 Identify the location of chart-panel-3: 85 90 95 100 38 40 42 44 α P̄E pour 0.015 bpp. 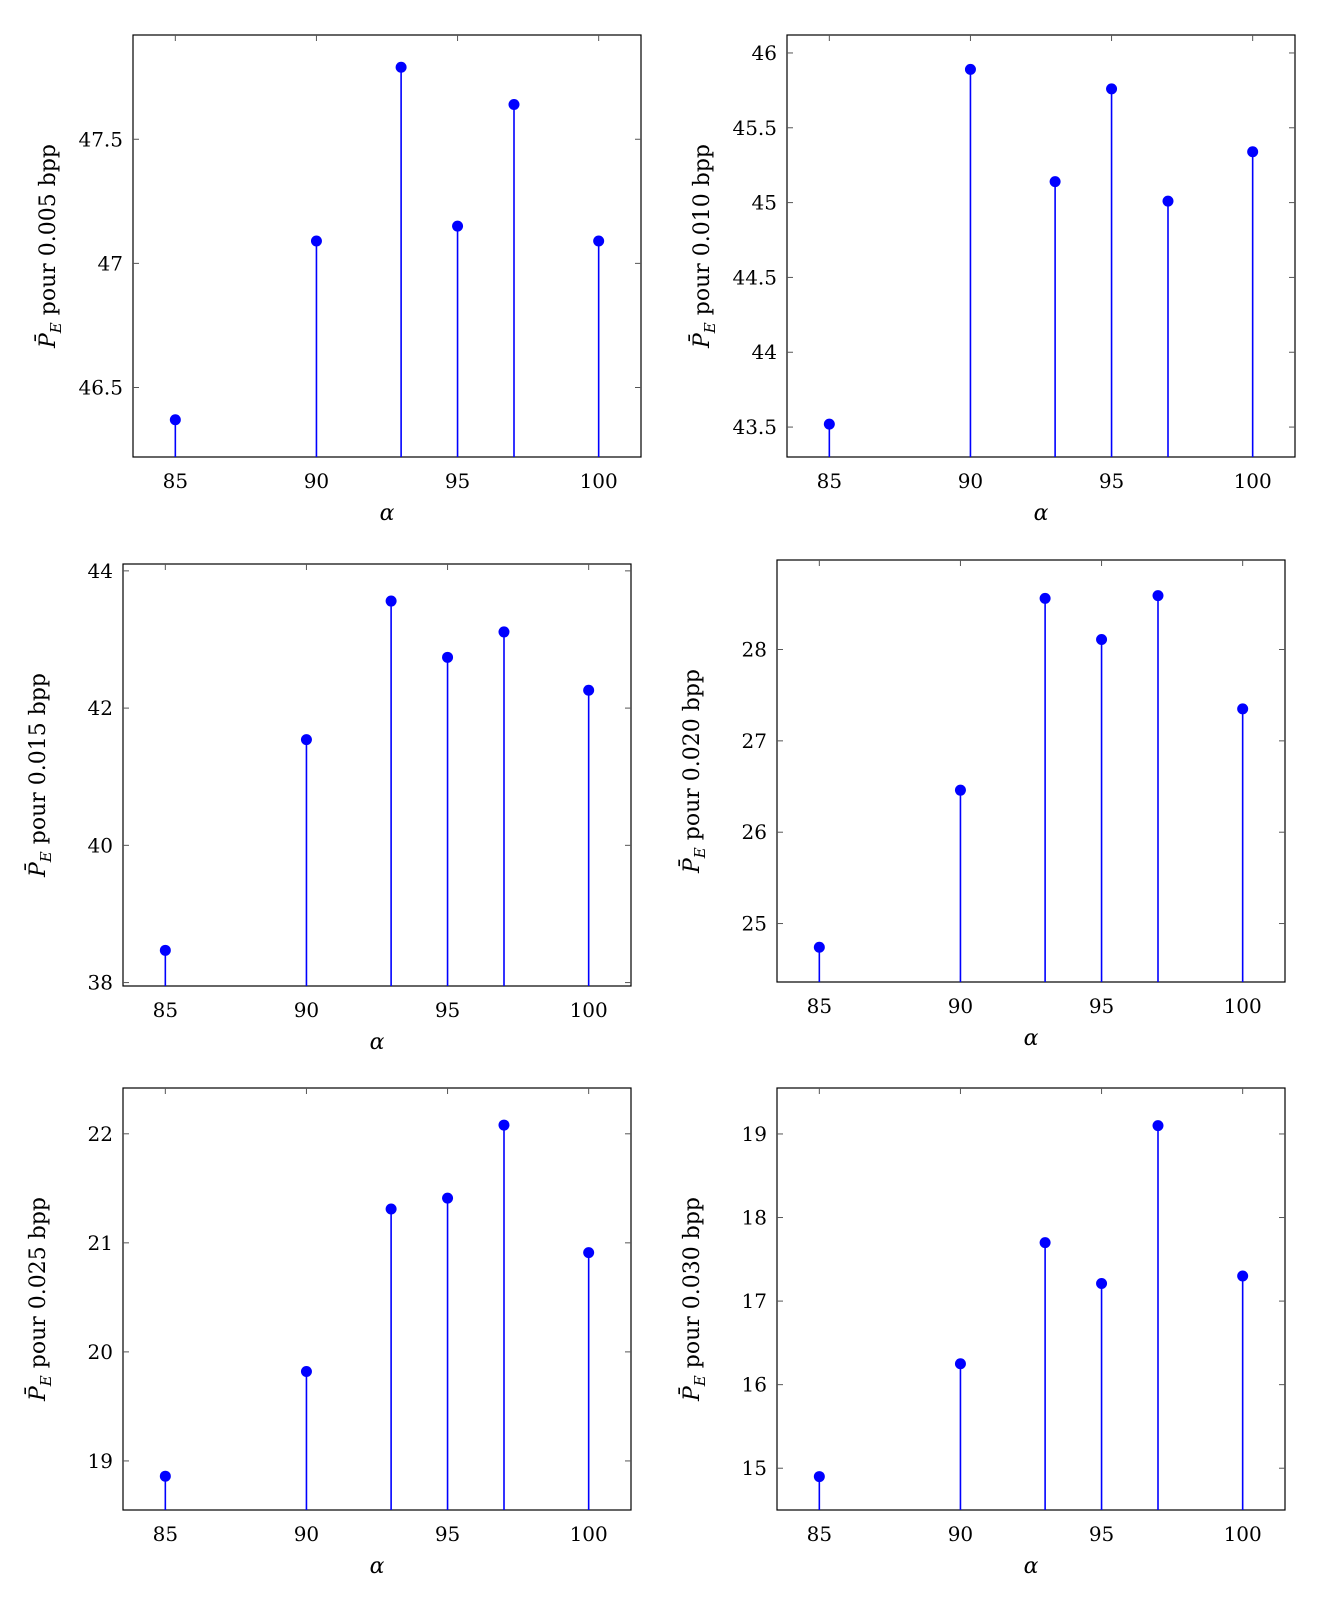
(328, 807).